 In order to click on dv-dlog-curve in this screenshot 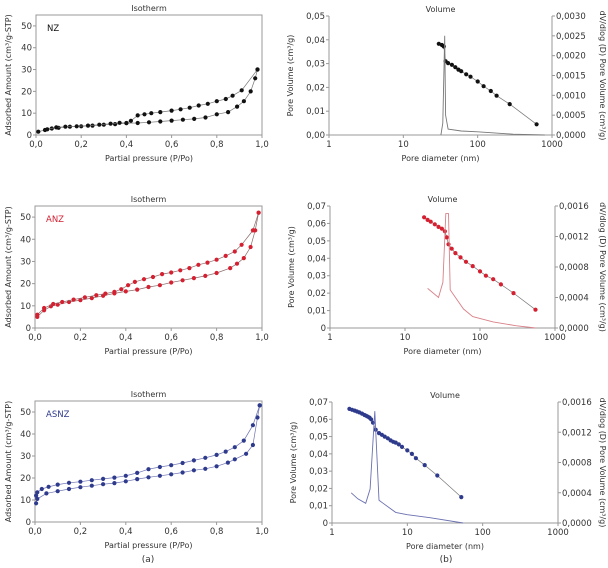, I will do `click(492, 85)`.